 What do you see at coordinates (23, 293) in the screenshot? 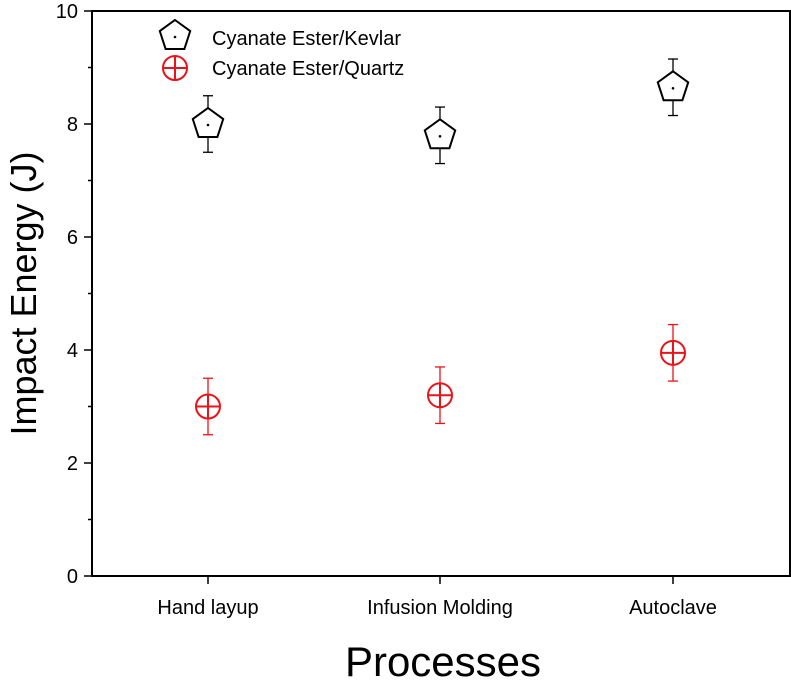
I see `y-axis-title: Impact Energy (J)` at bounding box center [23, 293].